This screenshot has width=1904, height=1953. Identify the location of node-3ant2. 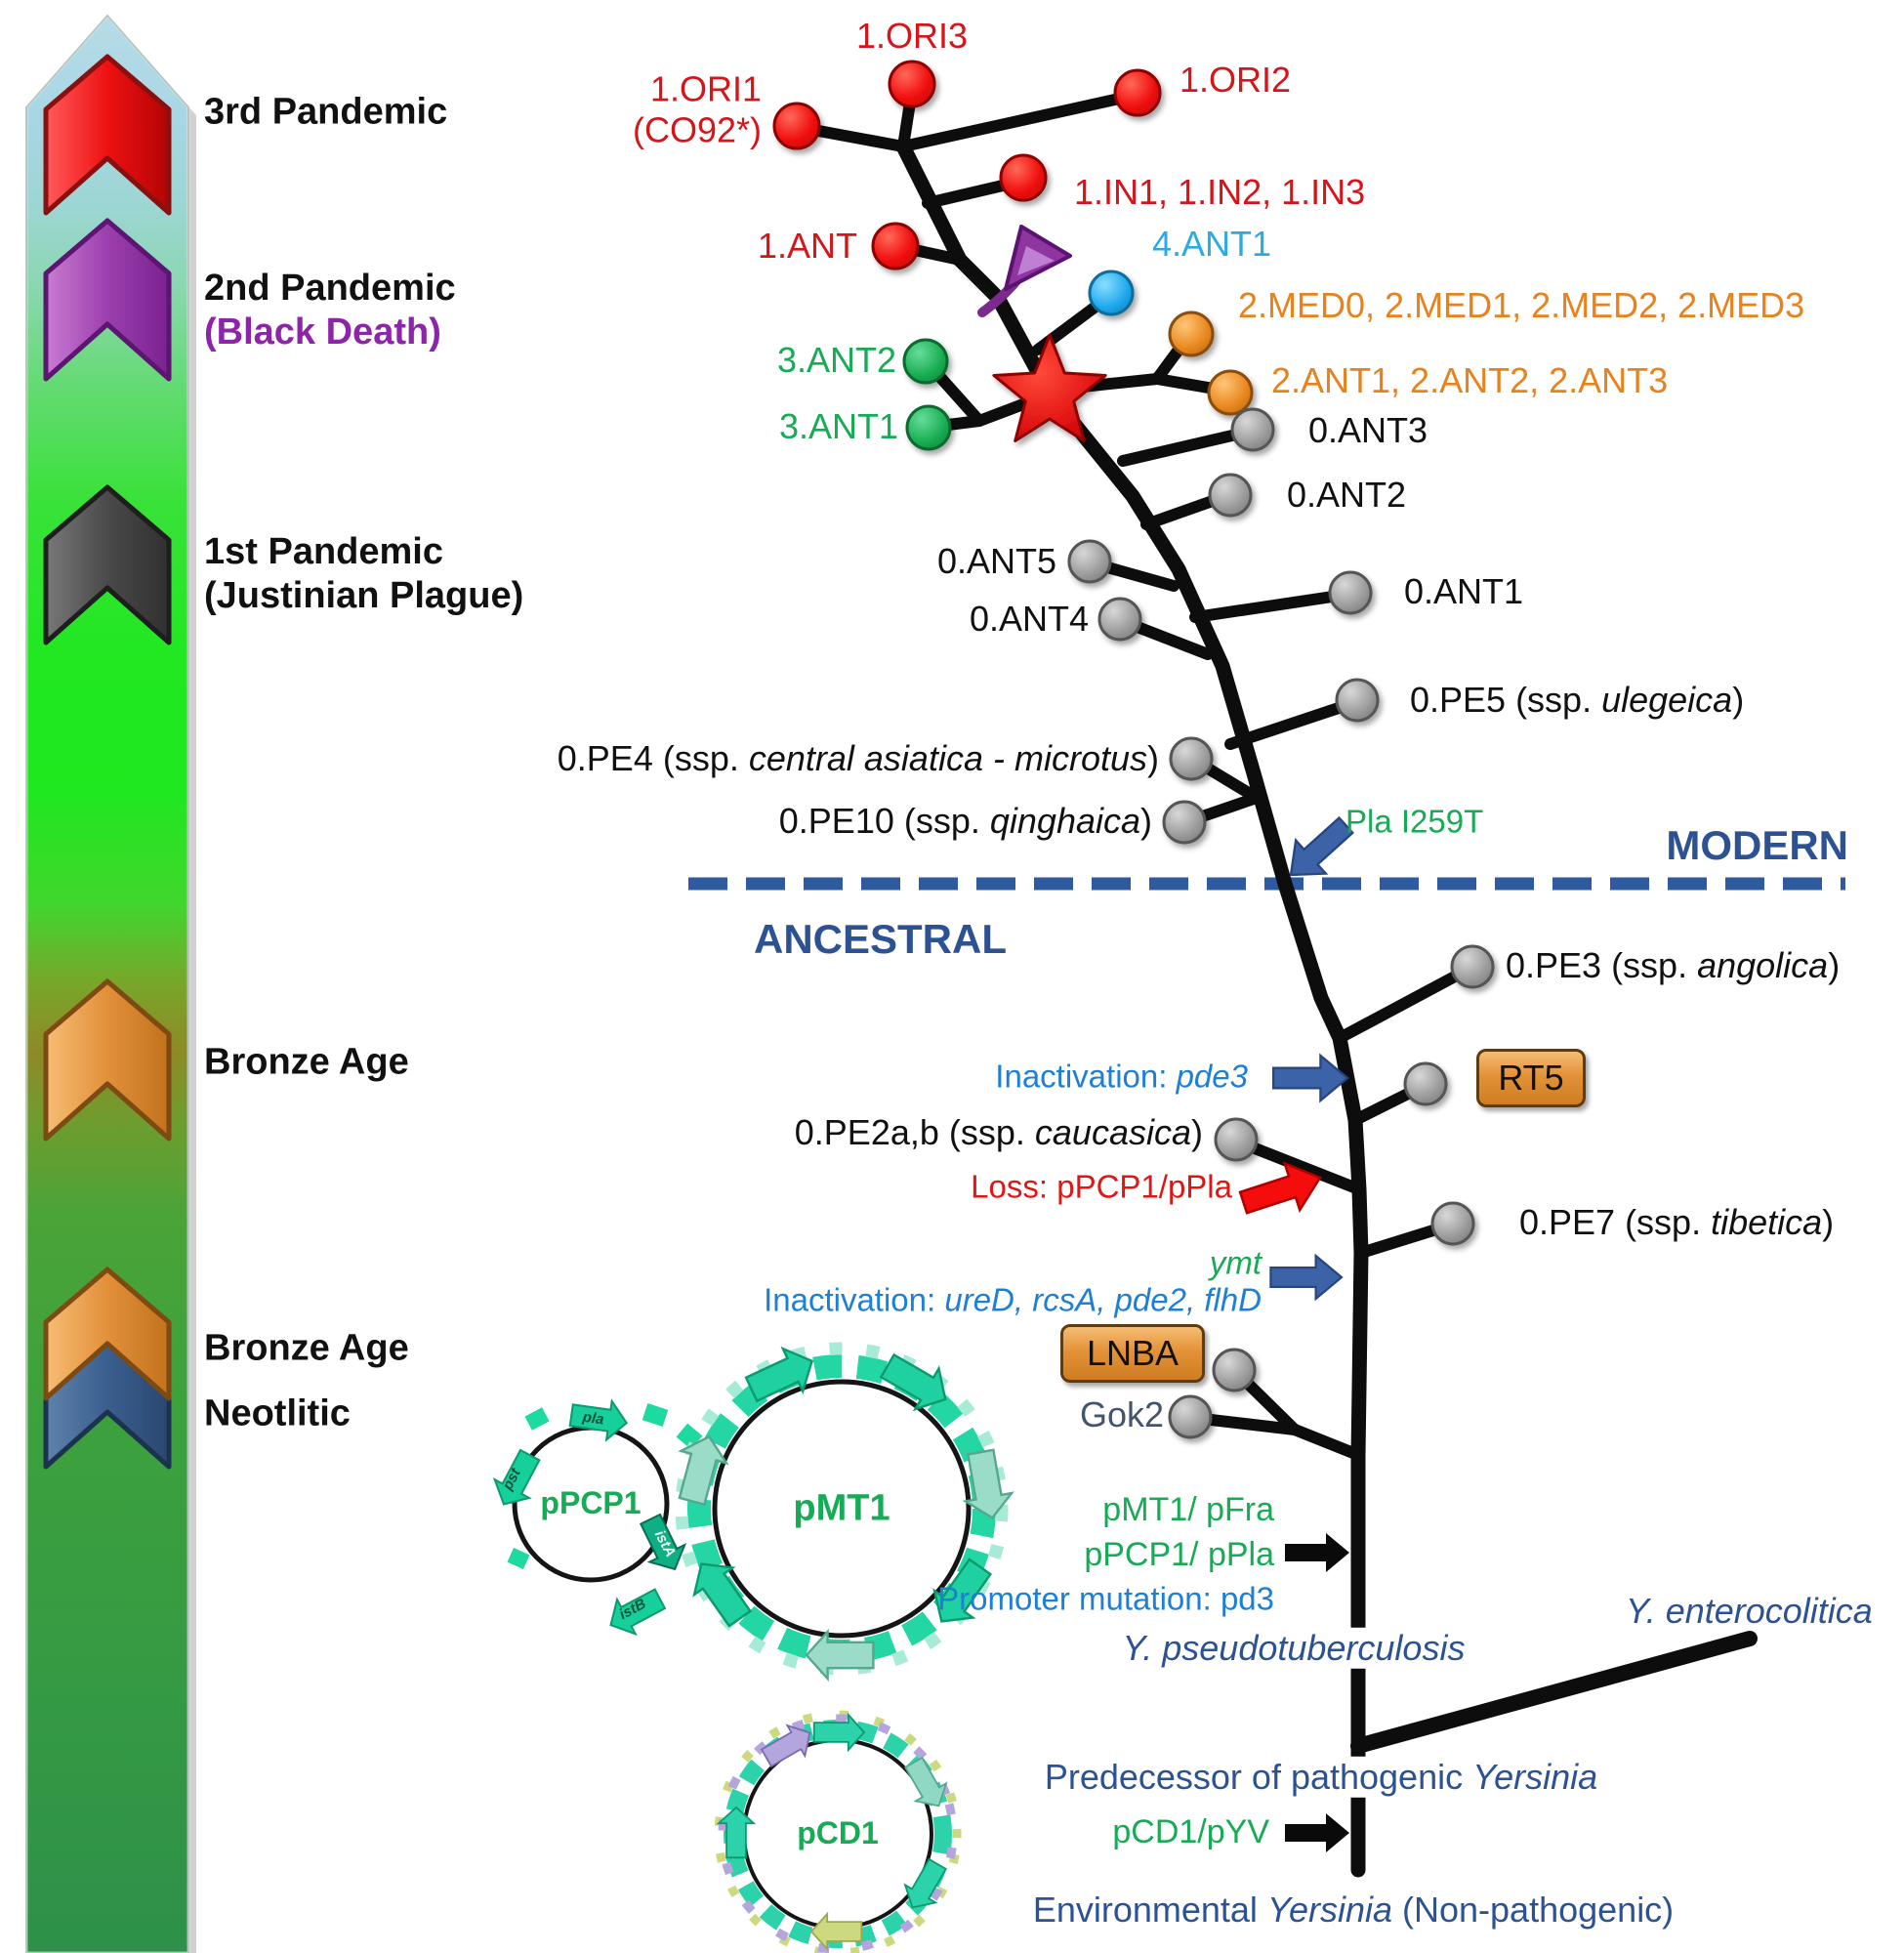
(925, 361).